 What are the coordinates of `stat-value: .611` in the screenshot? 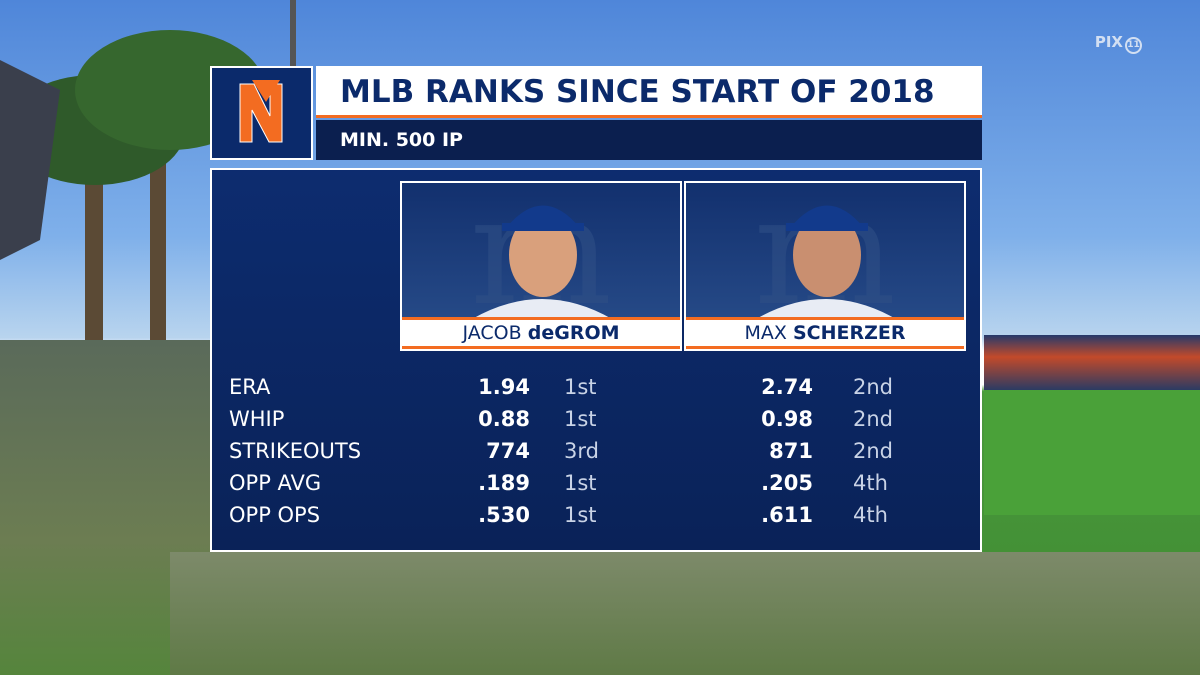 It's located at (787, 515).